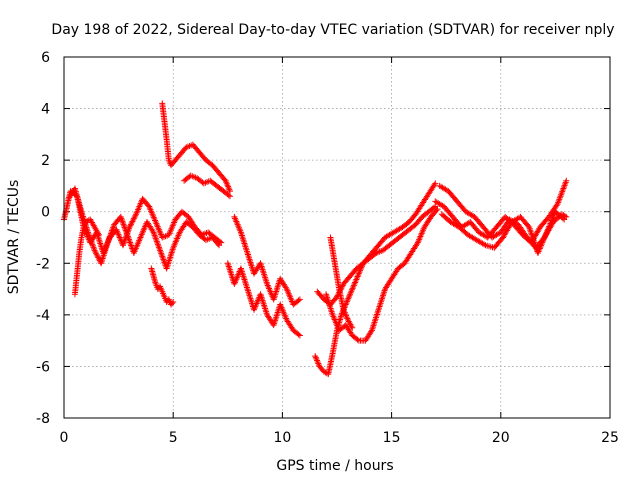 This screenshot has width=640, height=480. I want to click on y-tick-label: 2, so click(45, 161).